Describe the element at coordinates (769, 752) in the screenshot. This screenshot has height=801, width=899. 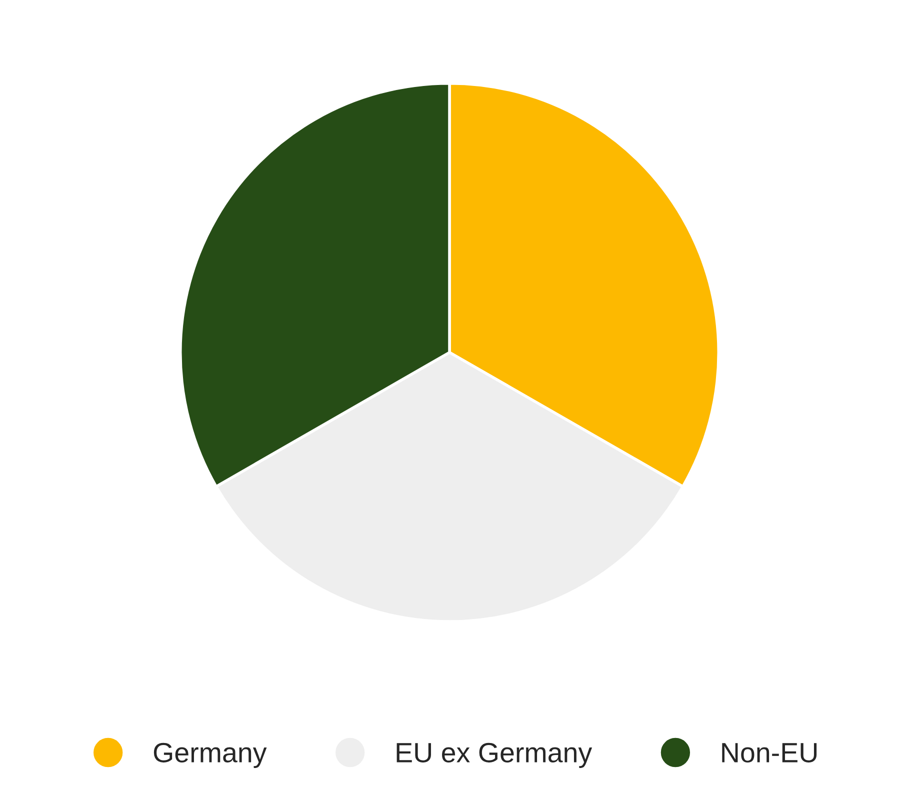
I see `legend-label: Non-EU` at that location.